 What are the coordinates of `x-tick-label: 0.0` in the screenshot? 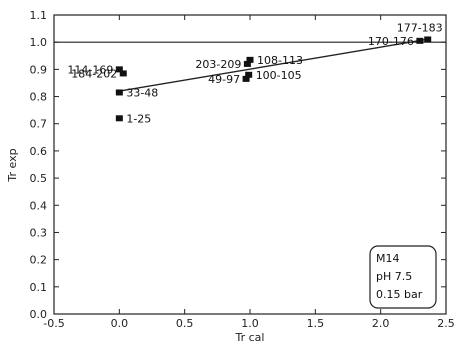 It's located at (120, 323).